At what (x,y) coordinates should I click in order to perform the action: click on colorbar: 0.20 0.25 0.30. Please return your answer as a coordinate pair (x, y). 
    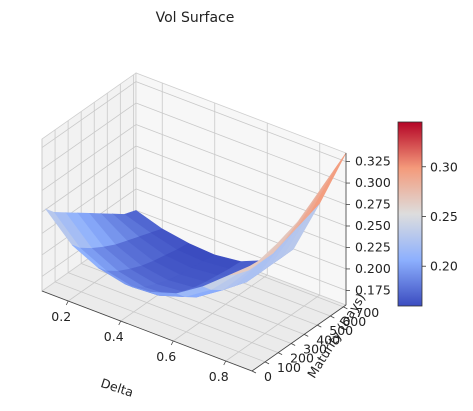
    Looking at the image, I should click on (427, 214).